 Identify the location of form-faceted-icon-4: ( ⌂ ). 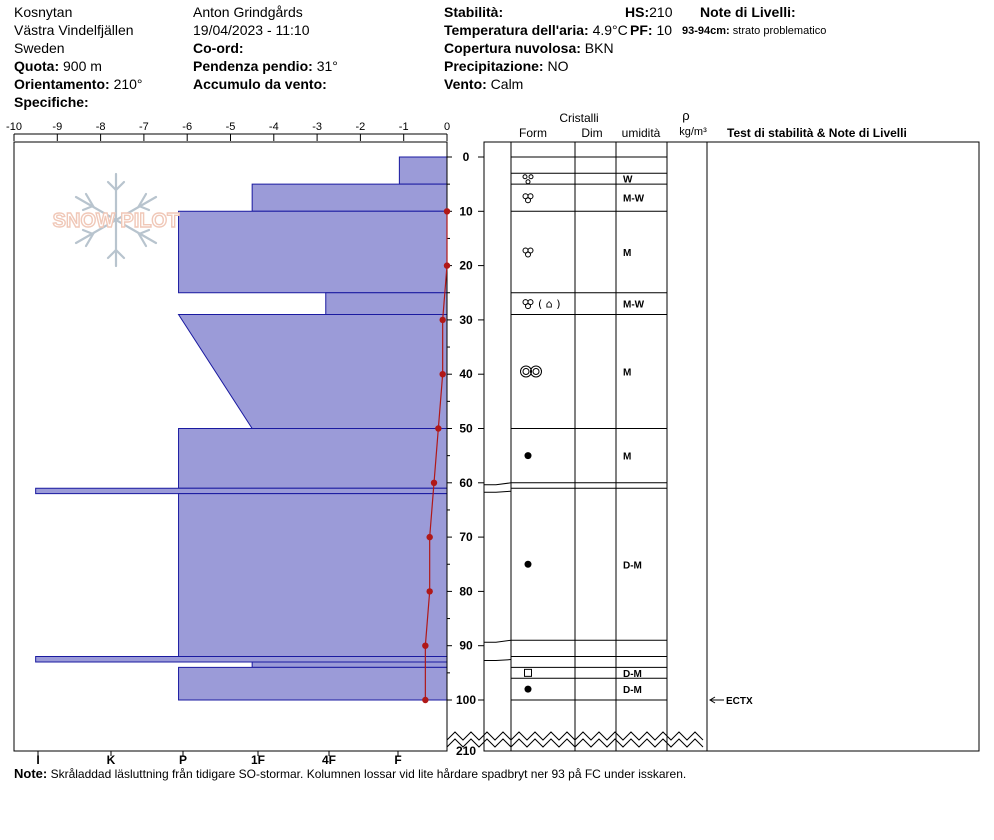
(549, 304).